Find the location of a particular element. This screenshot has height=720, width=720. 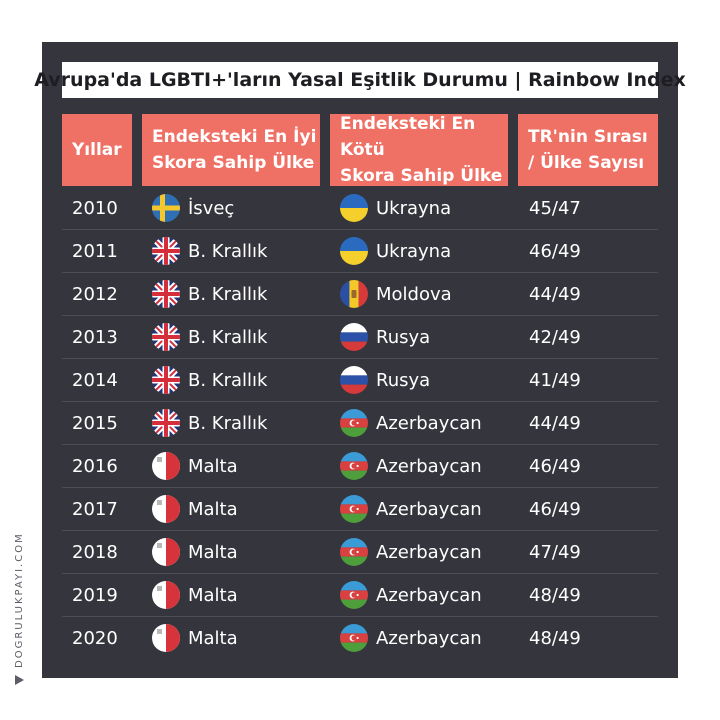

table-row: 2012 B. Krallık Moldova 44/49 is located at coordinates (360, 294).